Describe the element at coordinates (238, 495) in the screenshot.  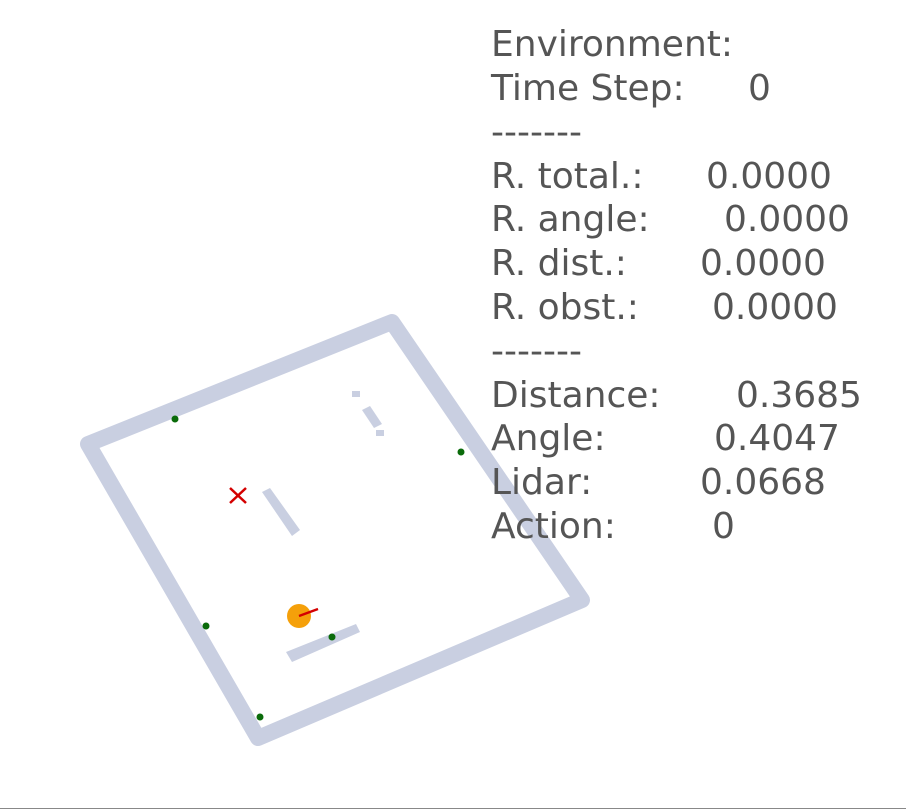
I see `goal-marker` at that location.